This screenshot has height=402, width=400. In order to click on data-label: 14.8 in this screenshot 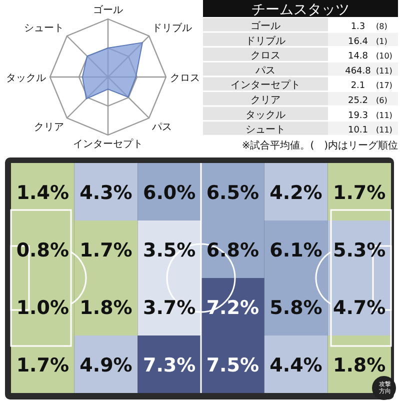, I will do `click(358, 57)`.